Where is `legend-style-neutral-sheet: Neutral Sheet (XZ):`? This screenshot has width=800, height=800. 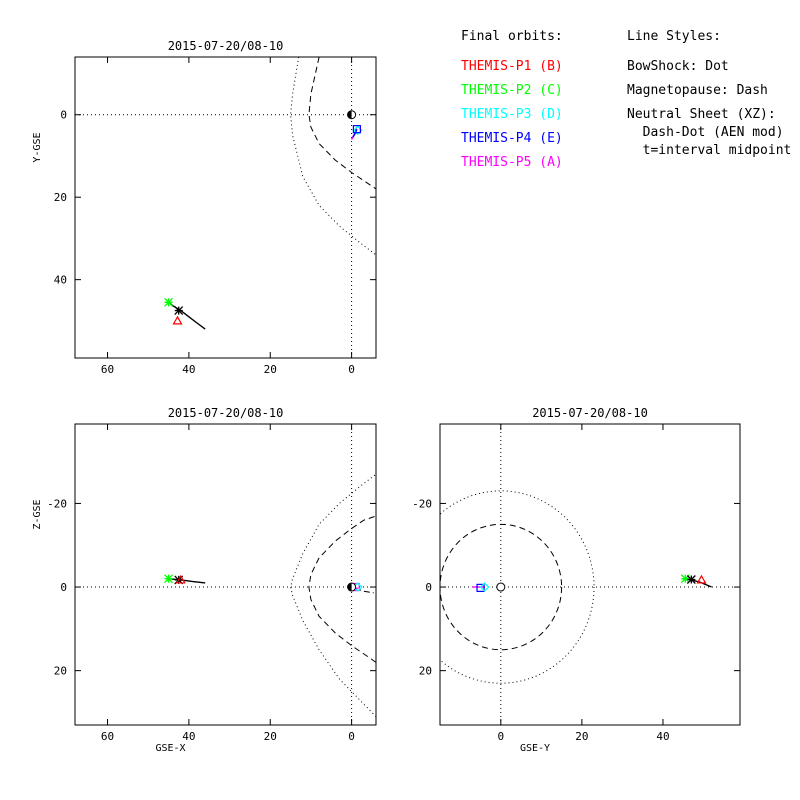
legend-style-neutral-sheet: Neutral Sheet (XZ): is located at coordinates (701, 114).